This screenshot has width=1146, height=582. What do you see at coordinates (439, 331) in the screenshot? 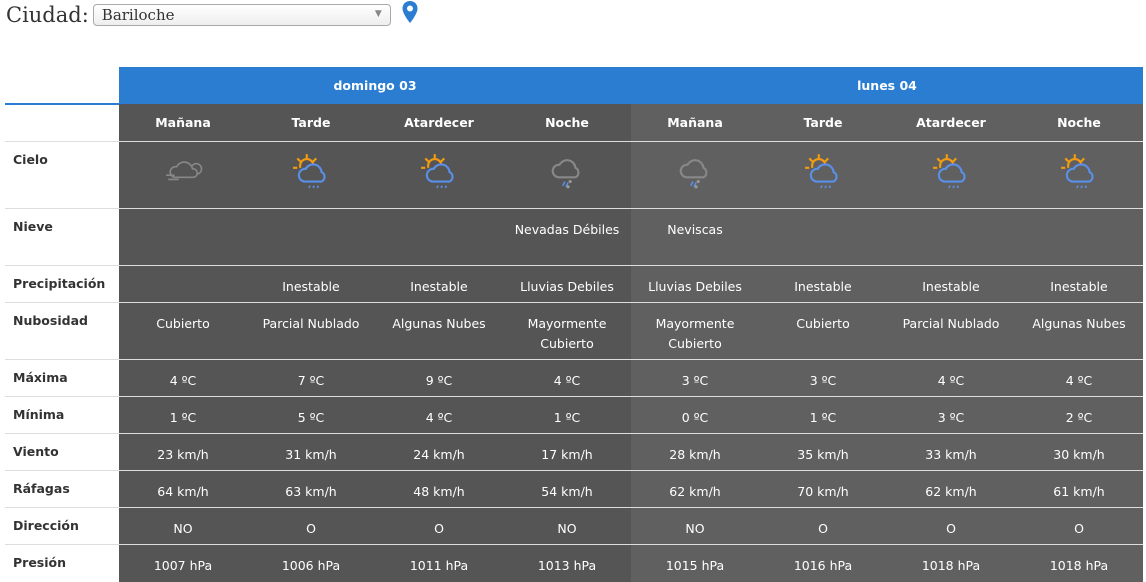
I see `nubosidad-cell: Algunas Nubes` at bounding box center [439, 331].